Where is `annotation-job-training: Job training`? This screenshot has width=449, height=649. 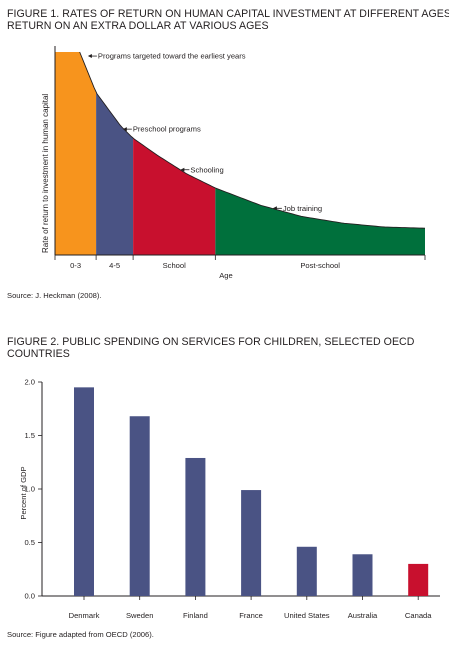 annotation-job-training: Job training is located at coordinates (297, 208).